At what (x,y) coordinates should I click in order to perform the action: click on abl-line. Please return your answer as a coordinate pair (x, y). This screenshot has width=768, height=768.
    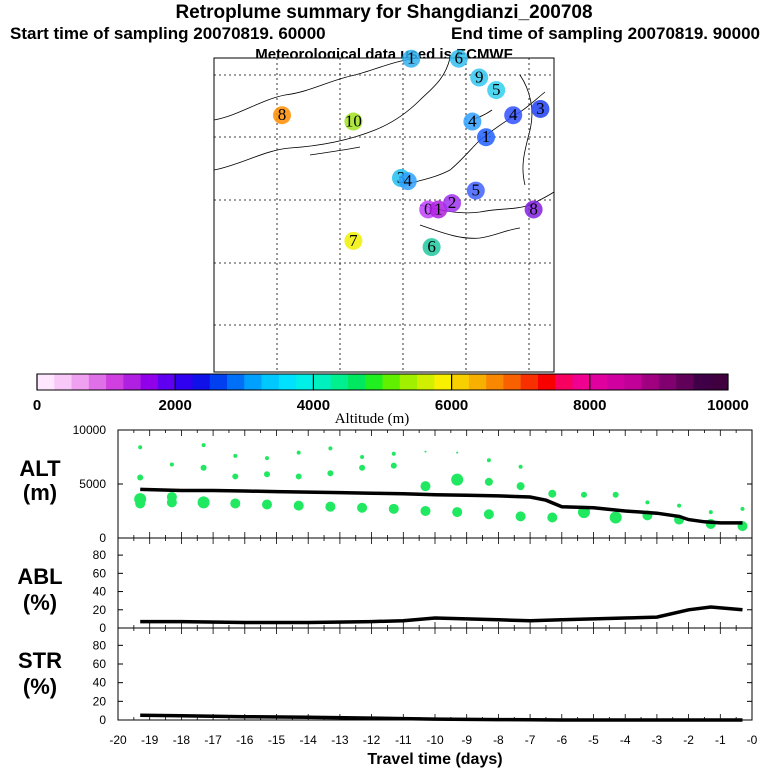
    Looking at the image, I should click on (441, 615).